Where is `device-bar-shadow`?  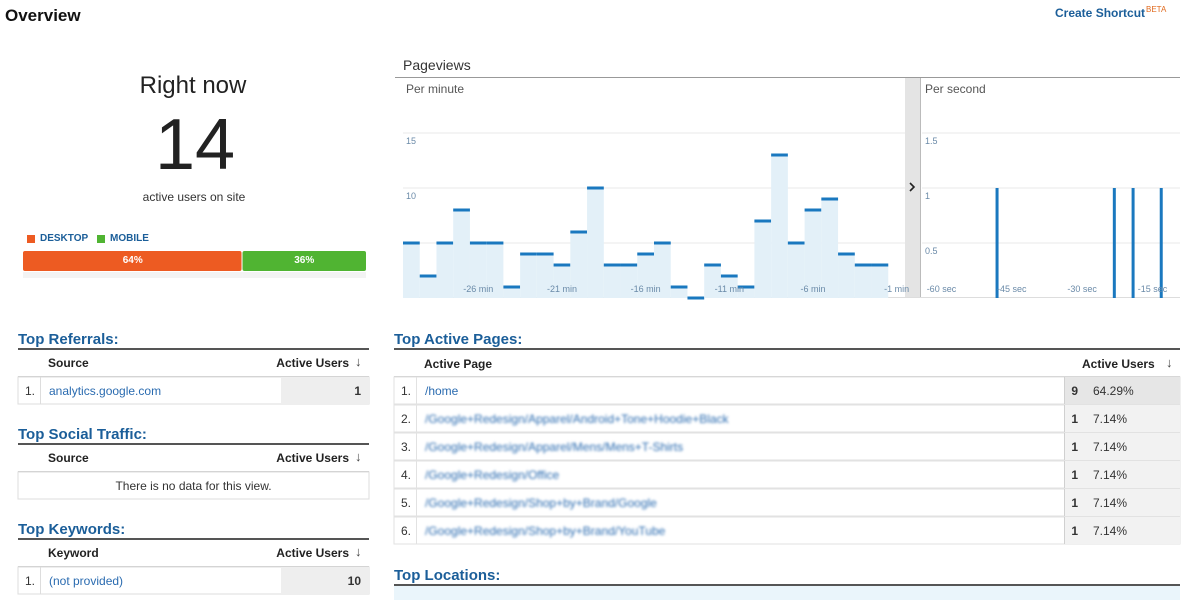 device-bar-shadow is located at coordinates (133, 275).